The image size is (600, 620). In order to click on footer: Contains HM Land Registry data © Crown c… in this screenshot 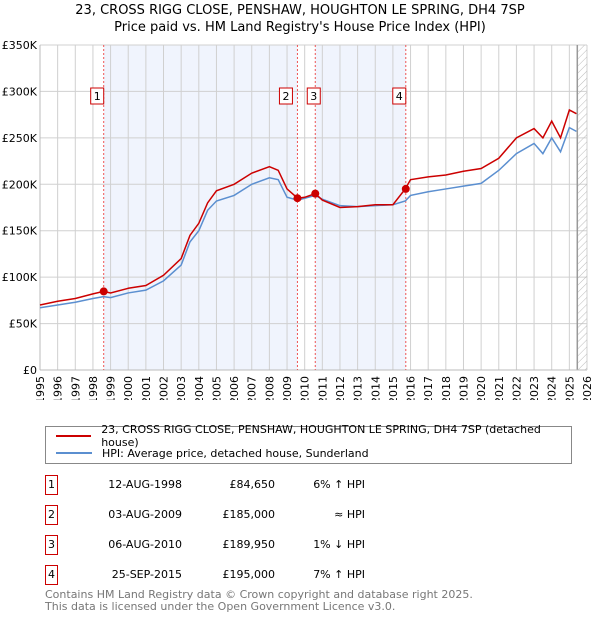, I will do `click(259, 601)`.